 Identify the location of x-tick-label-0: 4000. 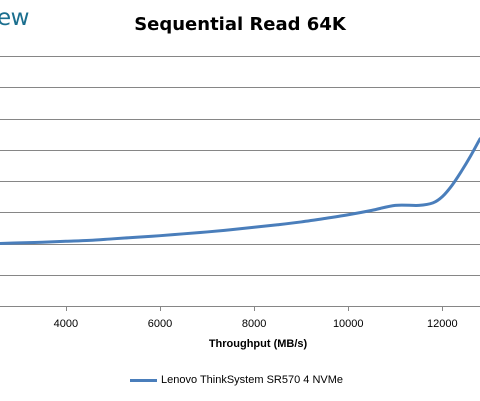
(66, 324).